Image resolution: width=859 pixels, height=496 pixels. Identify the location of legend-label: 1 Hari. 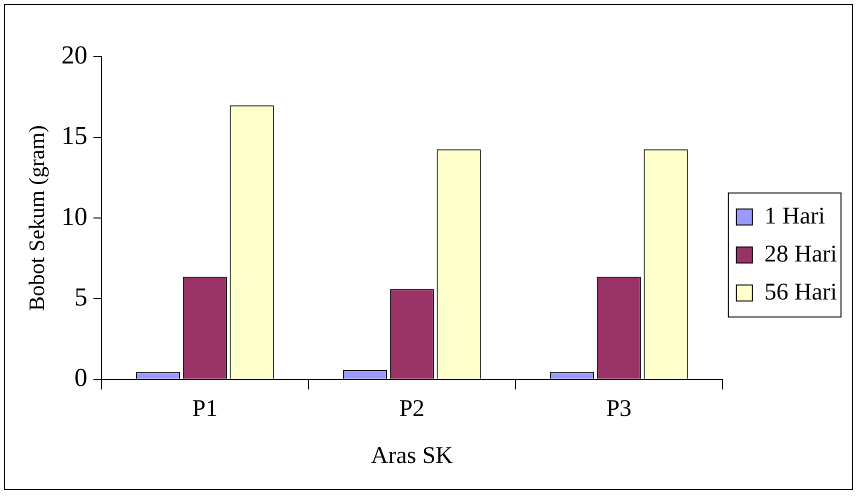
(795, 216).